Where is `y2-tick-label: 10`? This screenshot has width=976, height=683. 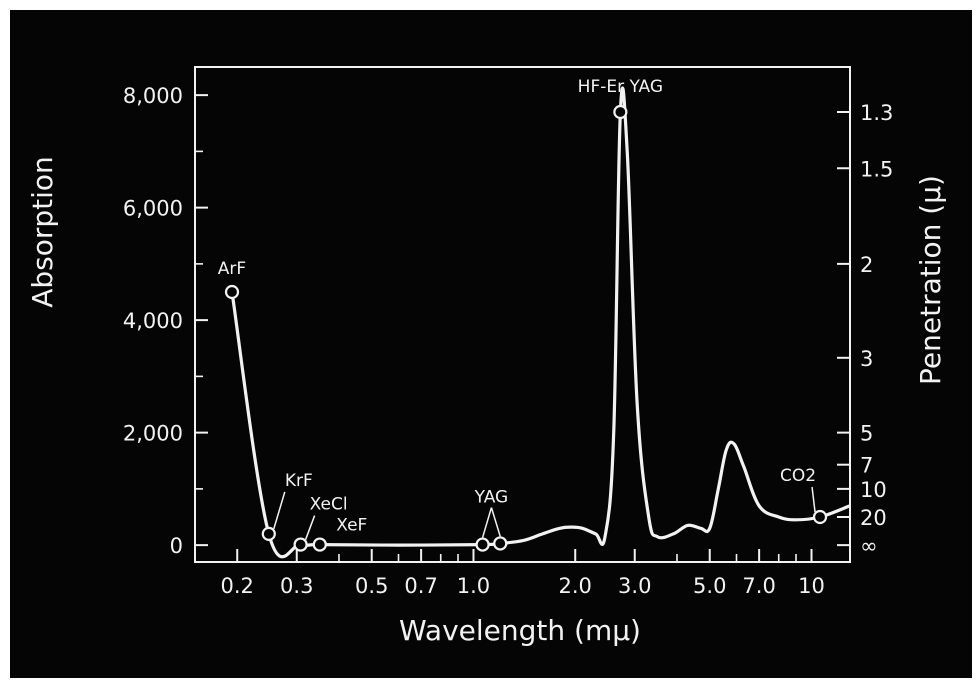
y2-tick-label: 10 is located at coordinates (873, 490).